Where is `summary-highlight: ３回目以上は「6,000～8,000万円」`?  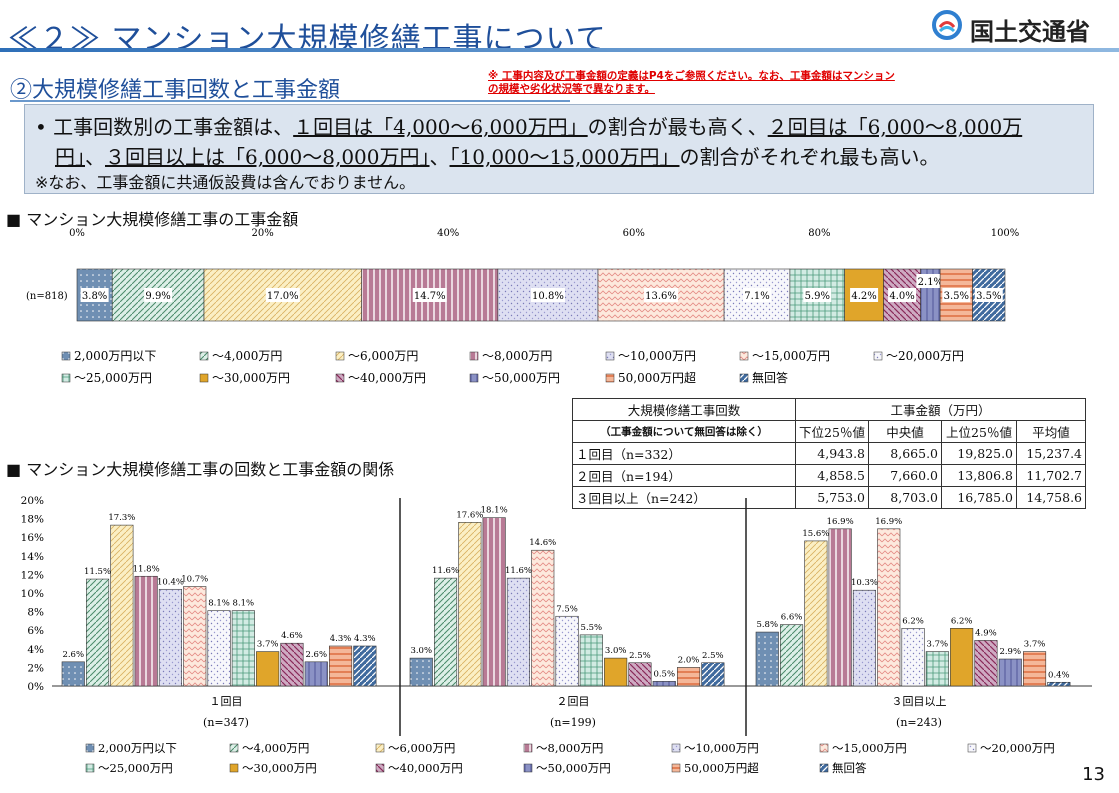 summary-highlight: ３回目以上は「6,000～8,000万円」 is located at coordinates (267, 157).